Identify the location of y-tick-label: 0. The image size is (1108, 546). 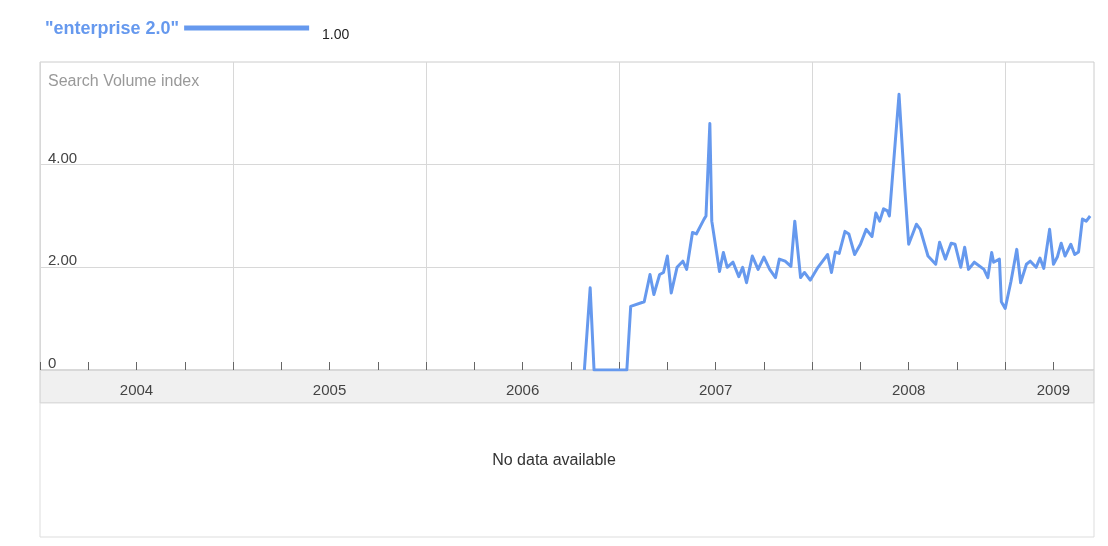
(52, 362).